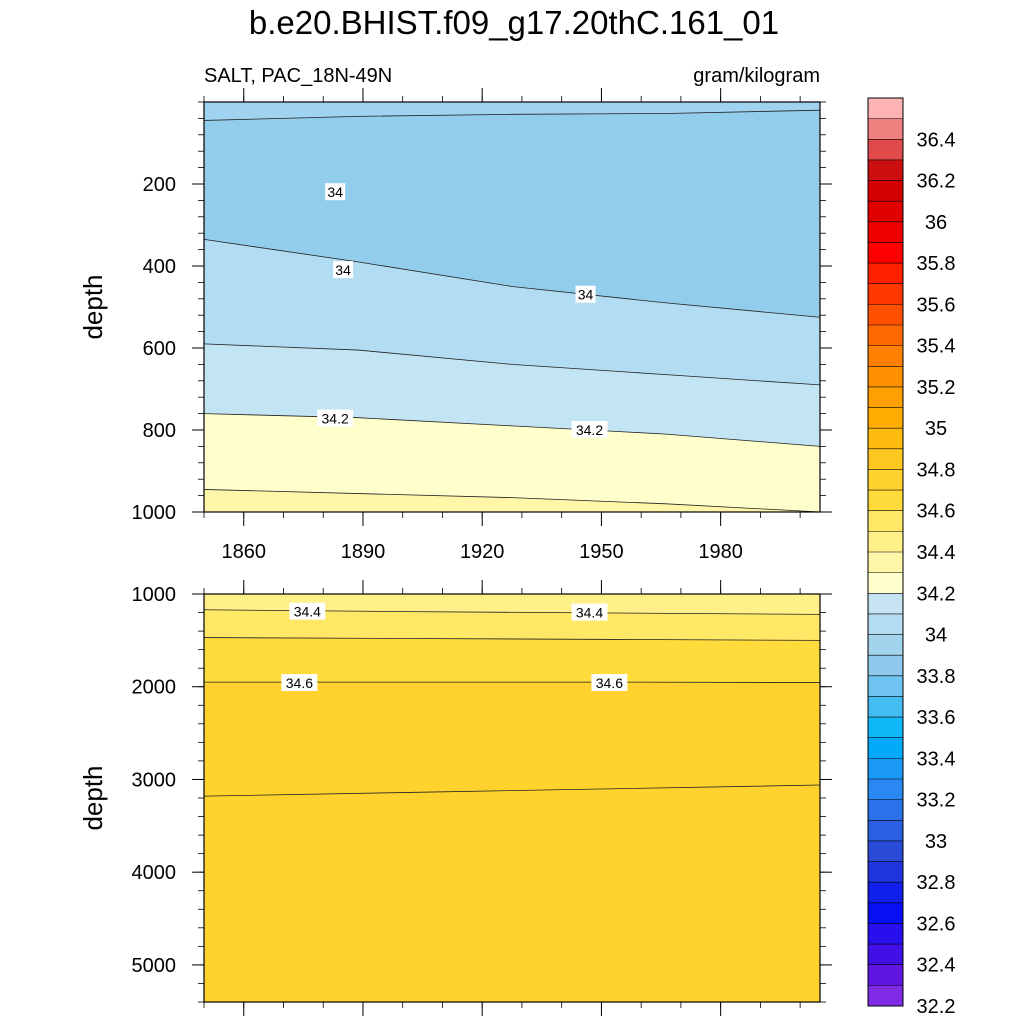  I want to click on figure-title: b.e20.BHIST.f09_g17.20thC.161_01, so click(514, 22).